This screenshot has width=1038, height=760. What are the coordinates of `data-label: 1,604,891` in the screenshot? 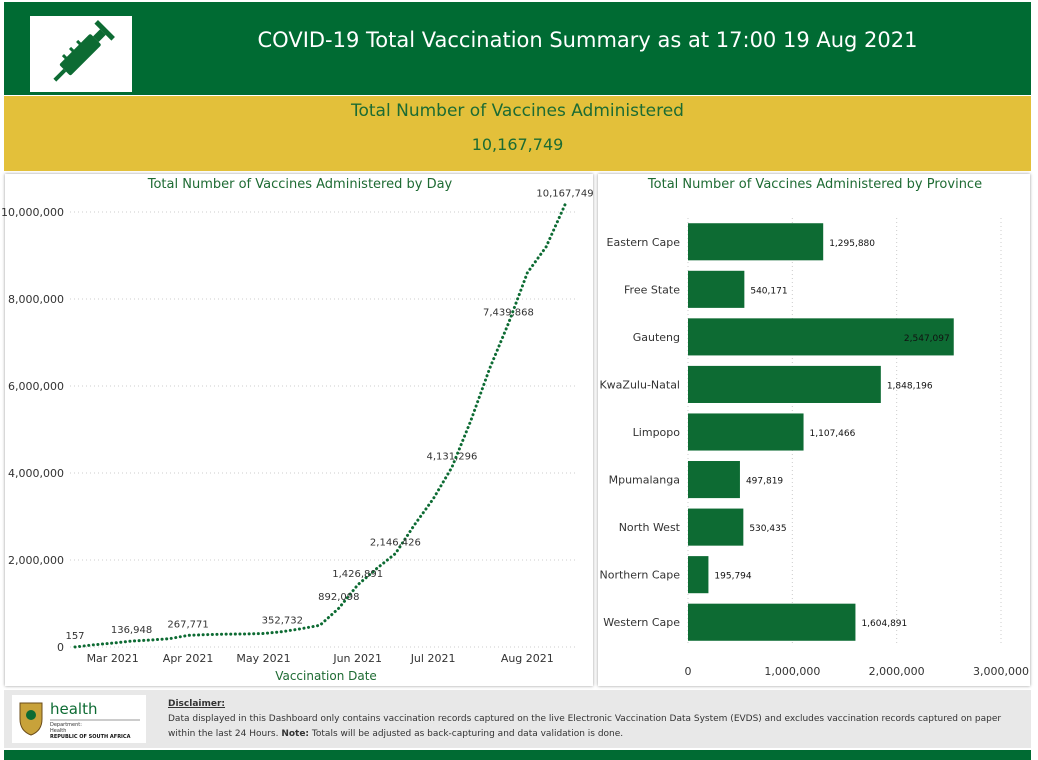 It's located at (884, 624).